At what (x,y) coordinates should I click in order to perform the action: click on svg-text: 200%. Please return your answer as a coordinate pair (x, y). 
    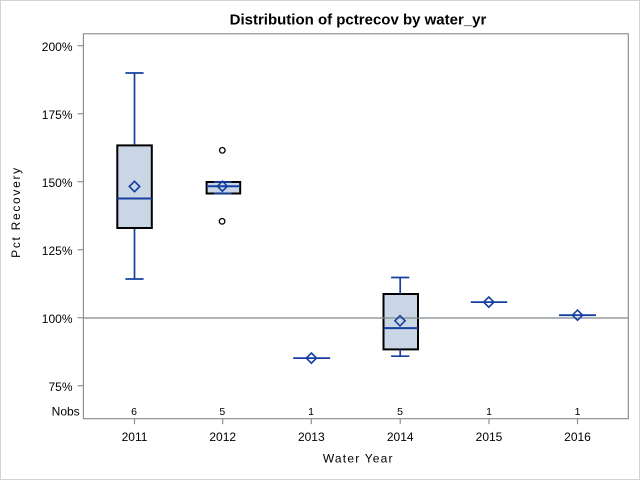
    Looking at the image, I should click on (57, 47).